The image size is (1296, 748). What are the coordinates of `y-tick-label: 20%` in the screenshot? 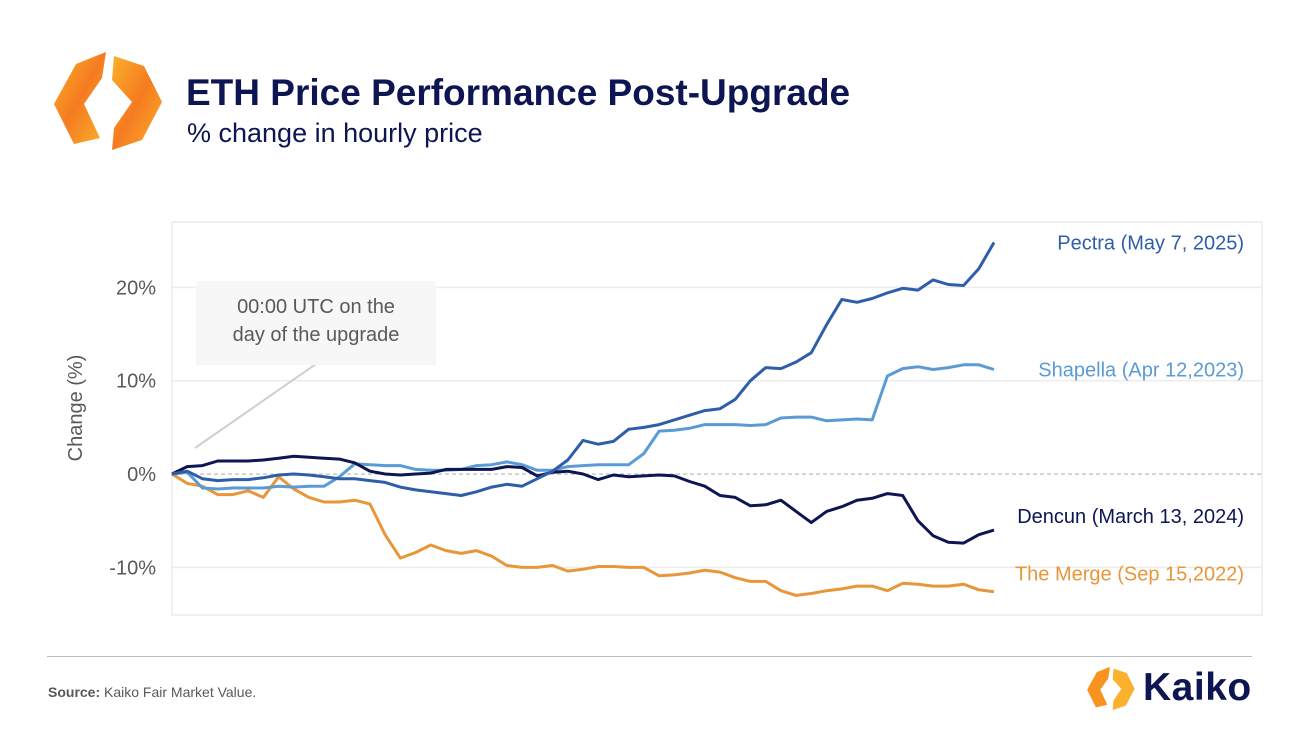 It's located at (136, 288).